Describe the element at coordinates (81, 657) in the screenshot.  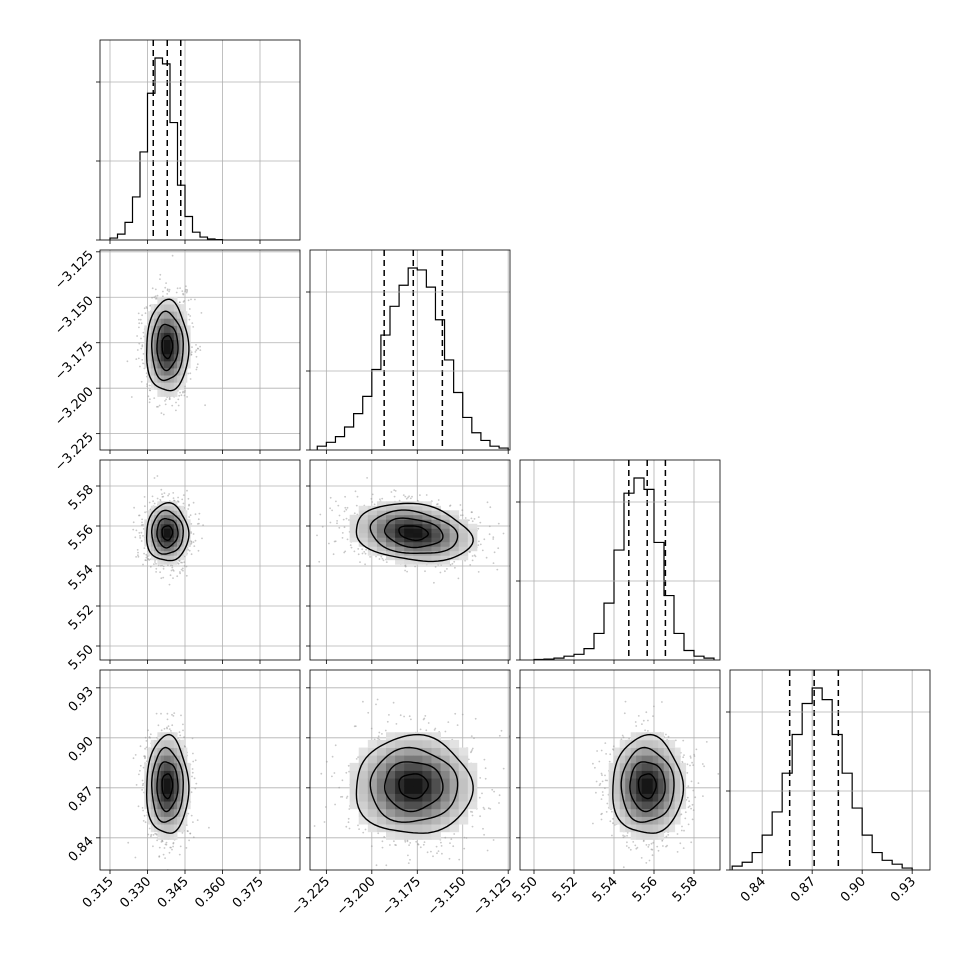
I see `y-tick-label: 5.50` at that location.